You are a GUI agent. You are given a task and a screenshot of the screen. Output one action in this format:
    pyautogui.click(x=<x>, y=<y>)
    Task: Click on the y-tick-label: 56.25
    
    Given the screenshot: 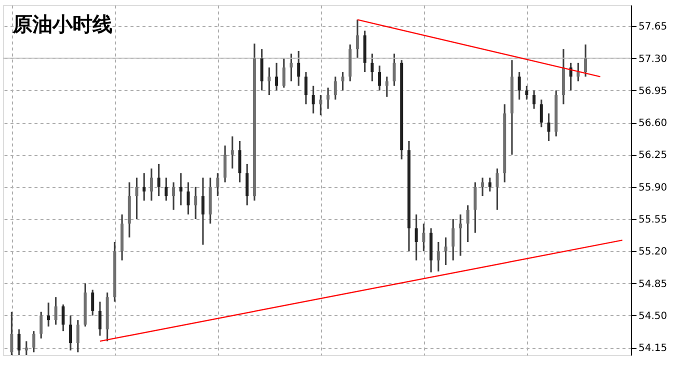 What is the action you would take?
    pyautogui.click(x=653, y=156)
    